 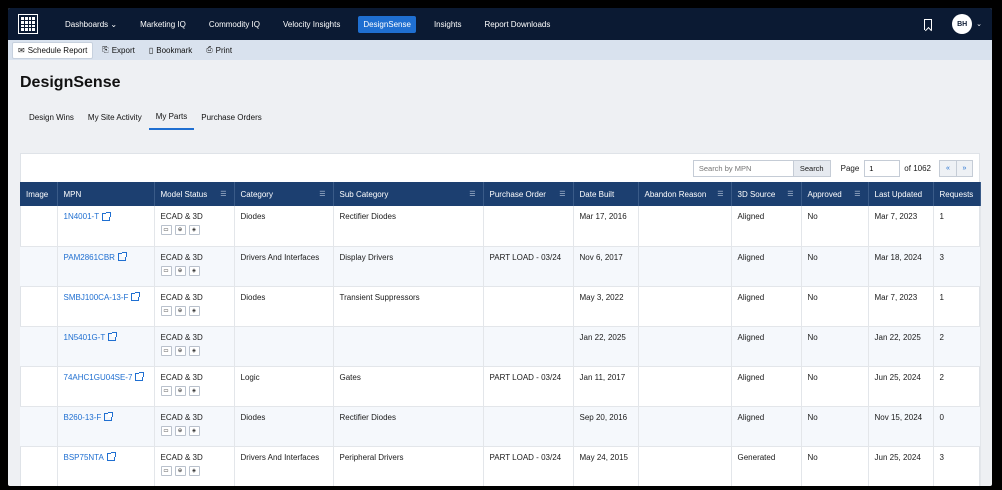 What do you see at coordinates (528, 306) in the screenshot?
I see `cell-po` at bounding box center [528, 306].